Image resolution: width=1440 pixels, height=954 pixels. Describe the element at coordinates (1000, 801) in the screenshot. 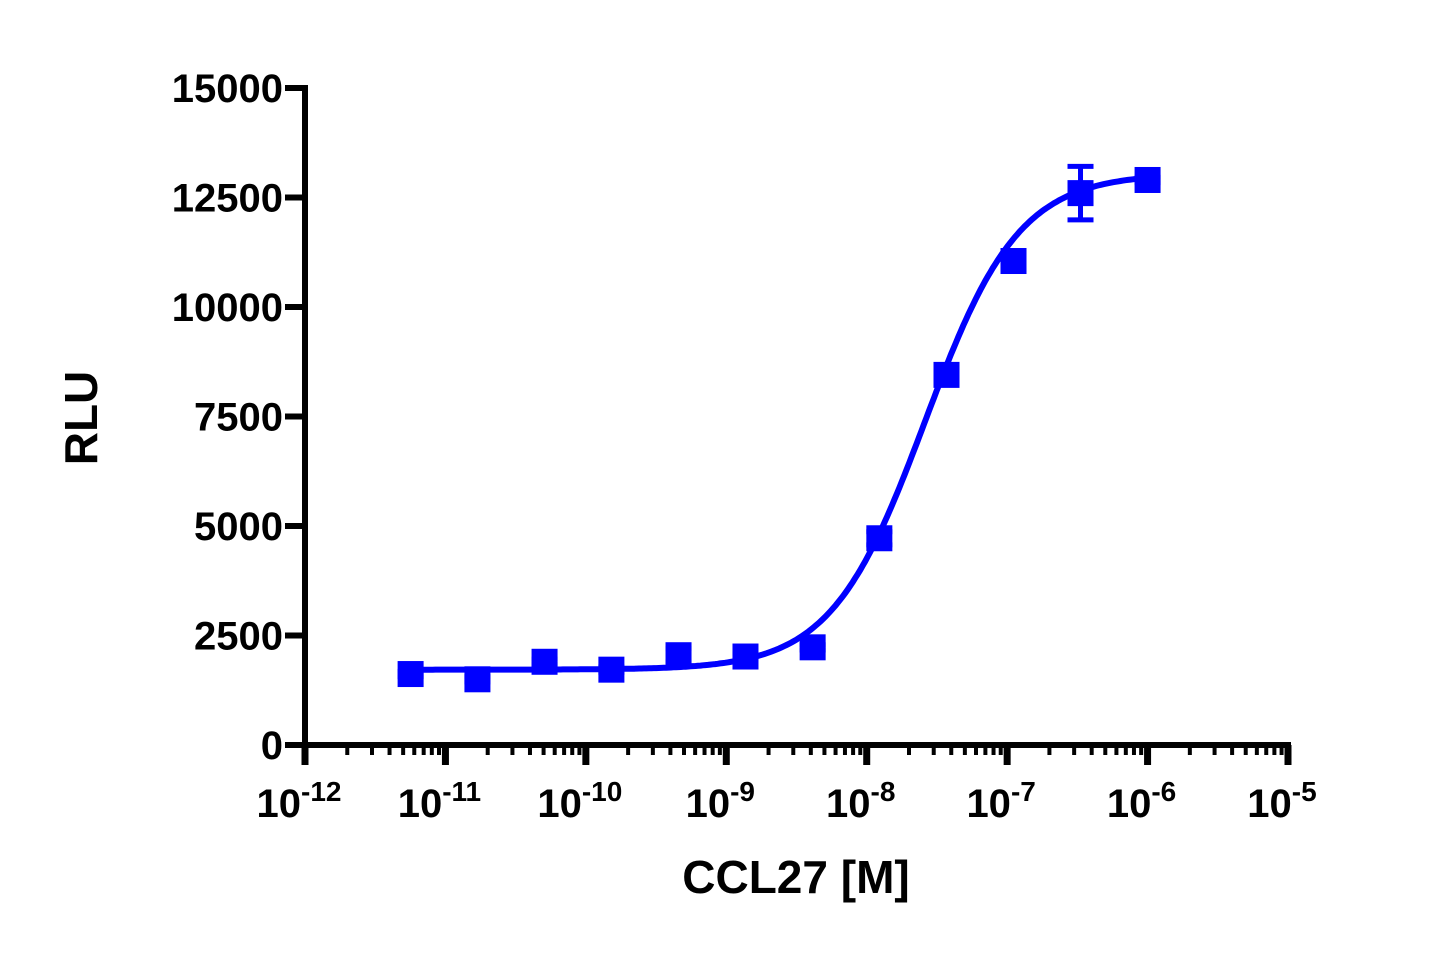

I see `x-tick-label: 10⁻⁷` at that location.